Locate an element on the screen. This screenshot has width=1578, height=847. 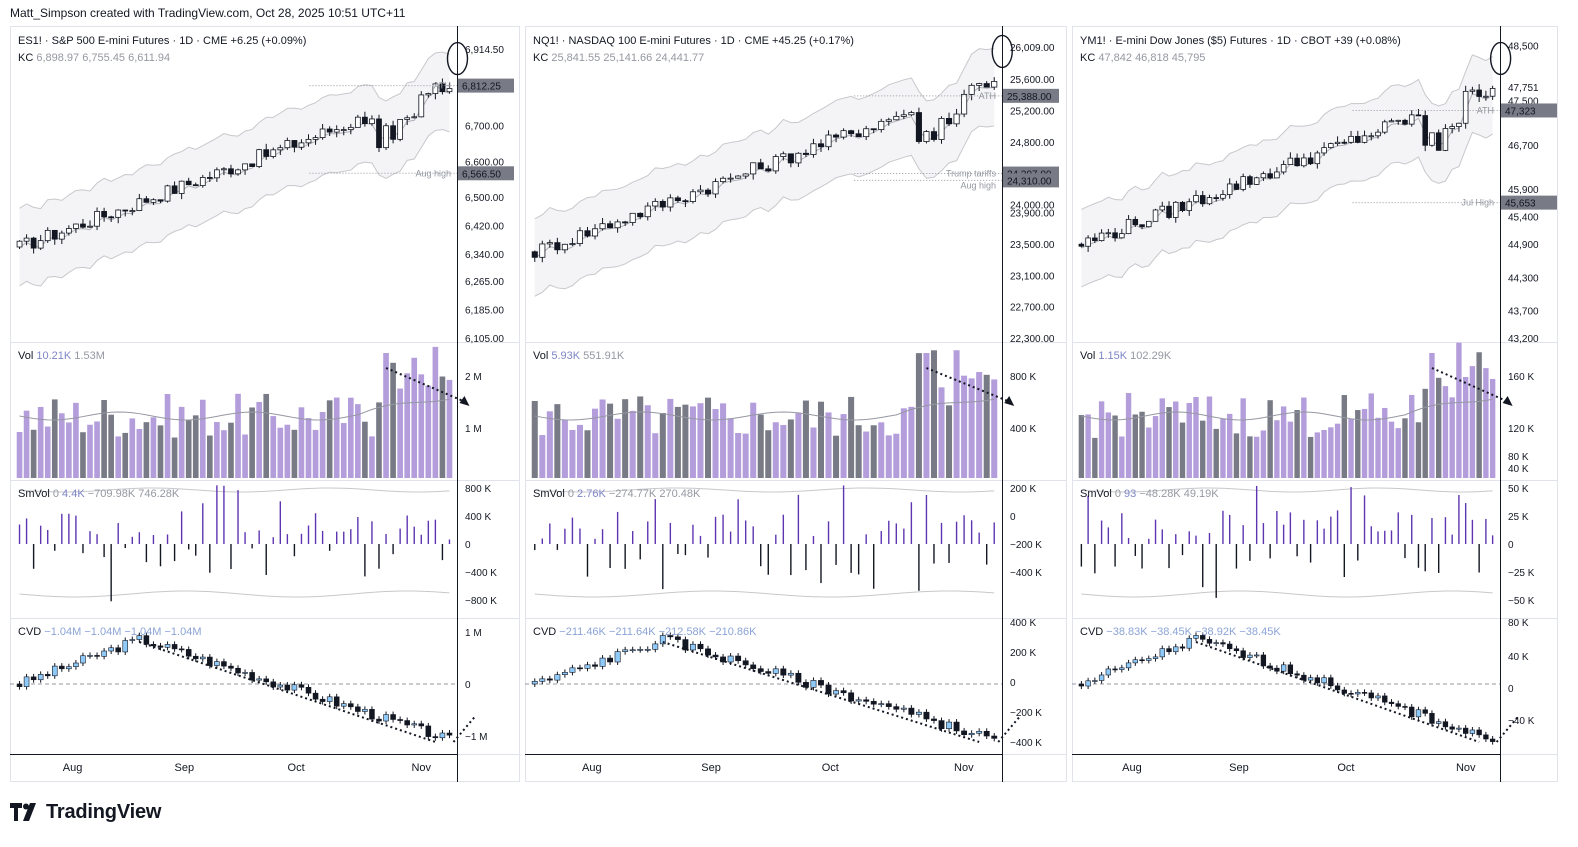
smvol-legend: SmVol 0 93 −48.28K 49.19K is located at coordinates (1149, 494).